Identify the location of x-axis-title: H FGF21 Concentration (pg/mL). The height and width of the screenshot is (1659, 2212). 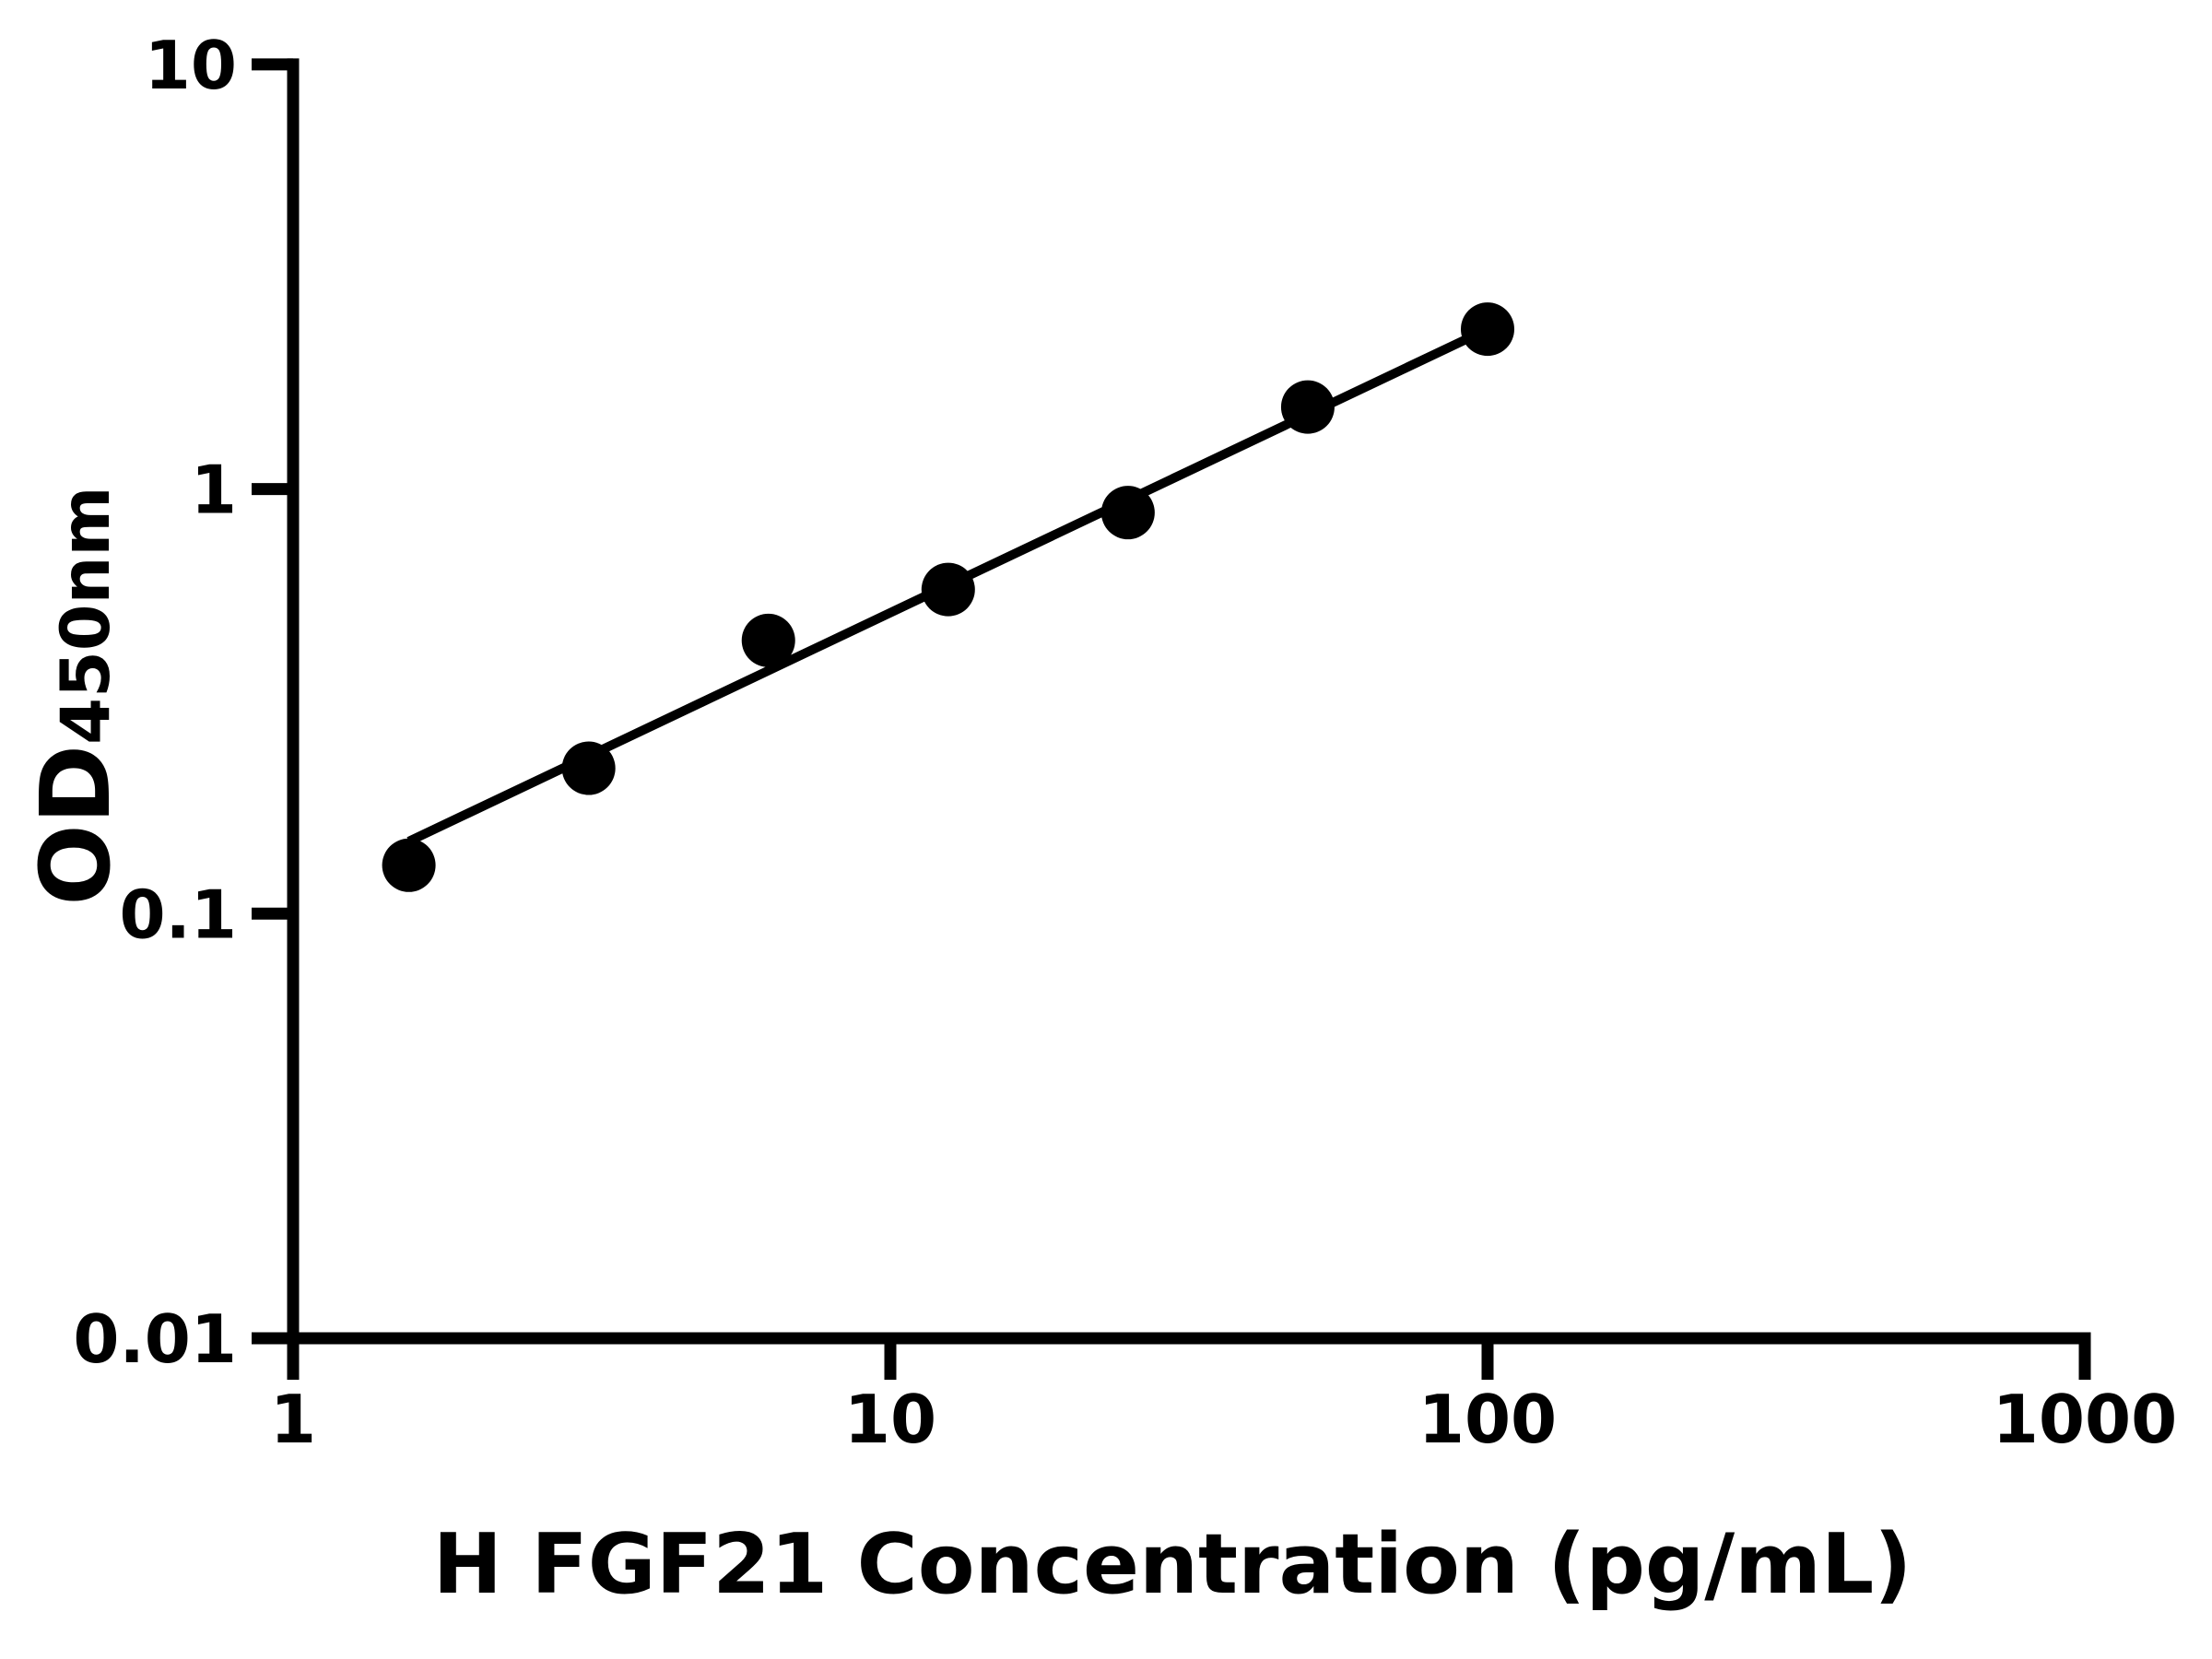
(1172, 1564).